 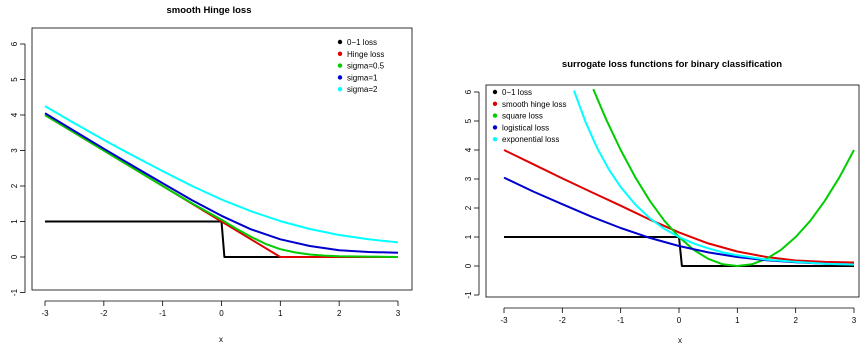 What do you see at coordinates (522, 116) in the screenshot?
I see `legend-label-3: square loss` at bounding box center [522, 116].